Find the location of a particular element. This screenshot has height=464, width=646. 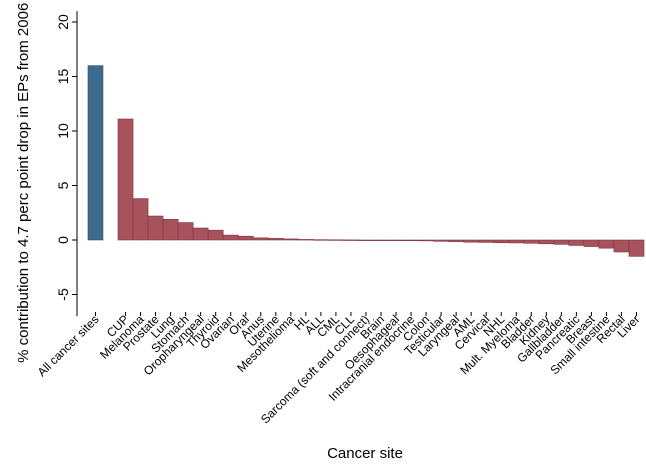

y-tick-label: -5 is located at coordinates (63, 294).